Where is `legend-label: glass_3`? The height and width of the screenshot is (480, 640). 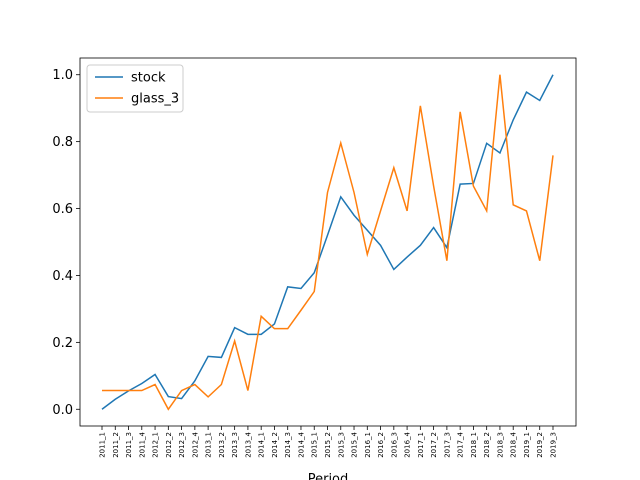
legend-label: glass_3 is located at coordinates (155, 99).